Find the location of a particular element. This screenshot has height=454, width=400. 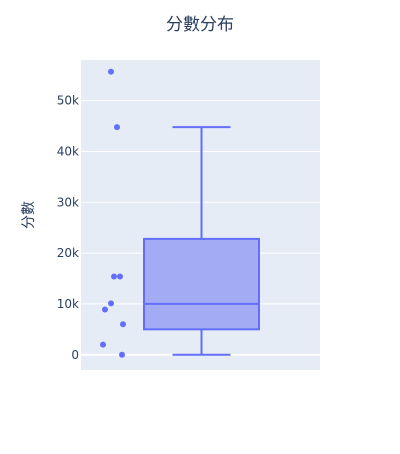

y-tick-labels: 0 10k 20k 30k 40k 50k is located at coordinates (68, 228).